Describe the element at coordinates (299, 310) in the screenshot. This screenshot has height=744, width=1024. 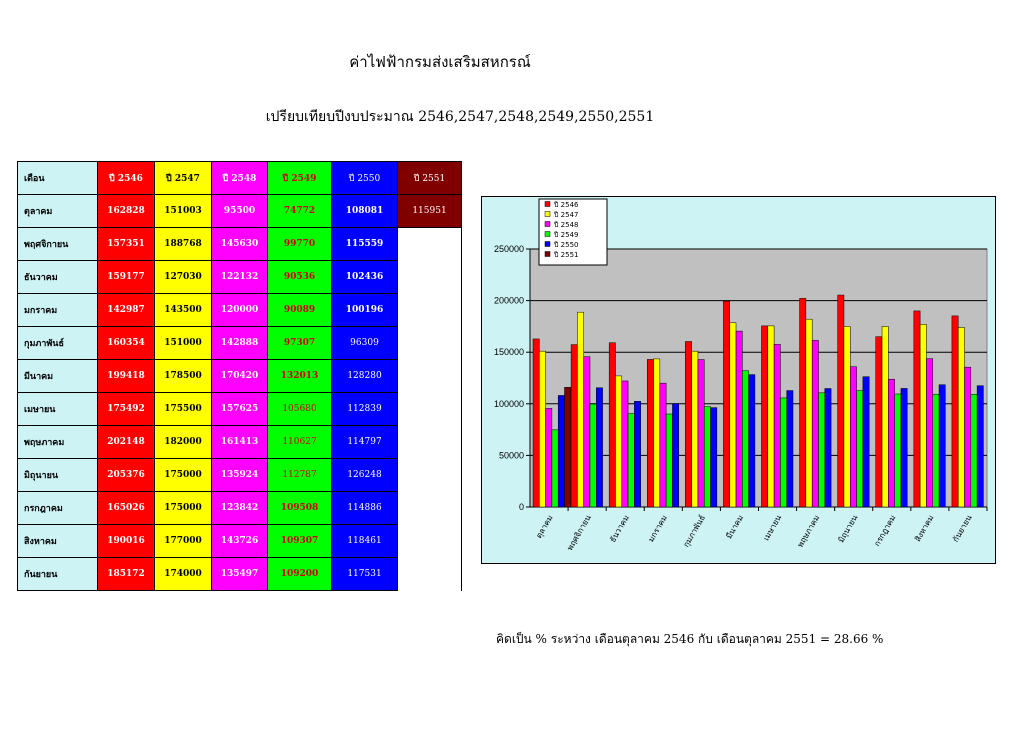
I see `value-cell: 90089` at that location.